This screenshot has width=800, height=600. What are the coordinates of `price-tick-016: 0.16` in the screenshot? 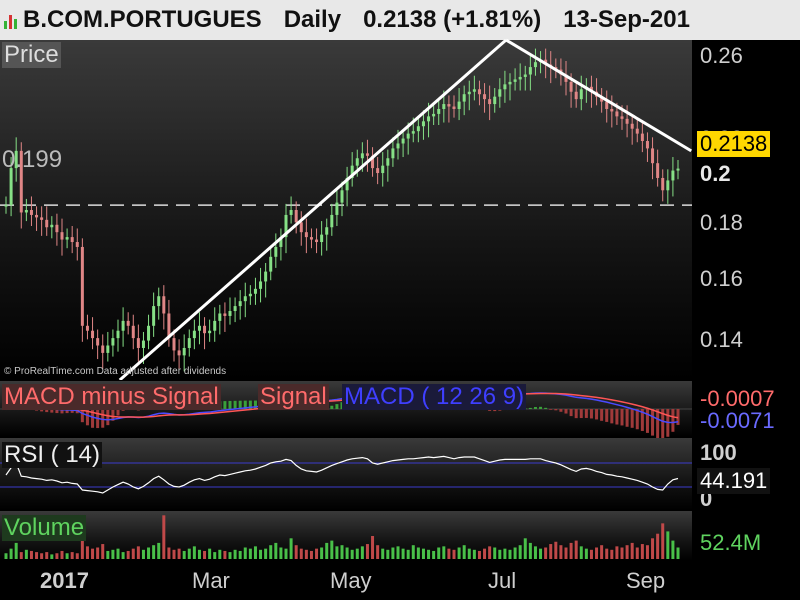 It's located at (721, 278).